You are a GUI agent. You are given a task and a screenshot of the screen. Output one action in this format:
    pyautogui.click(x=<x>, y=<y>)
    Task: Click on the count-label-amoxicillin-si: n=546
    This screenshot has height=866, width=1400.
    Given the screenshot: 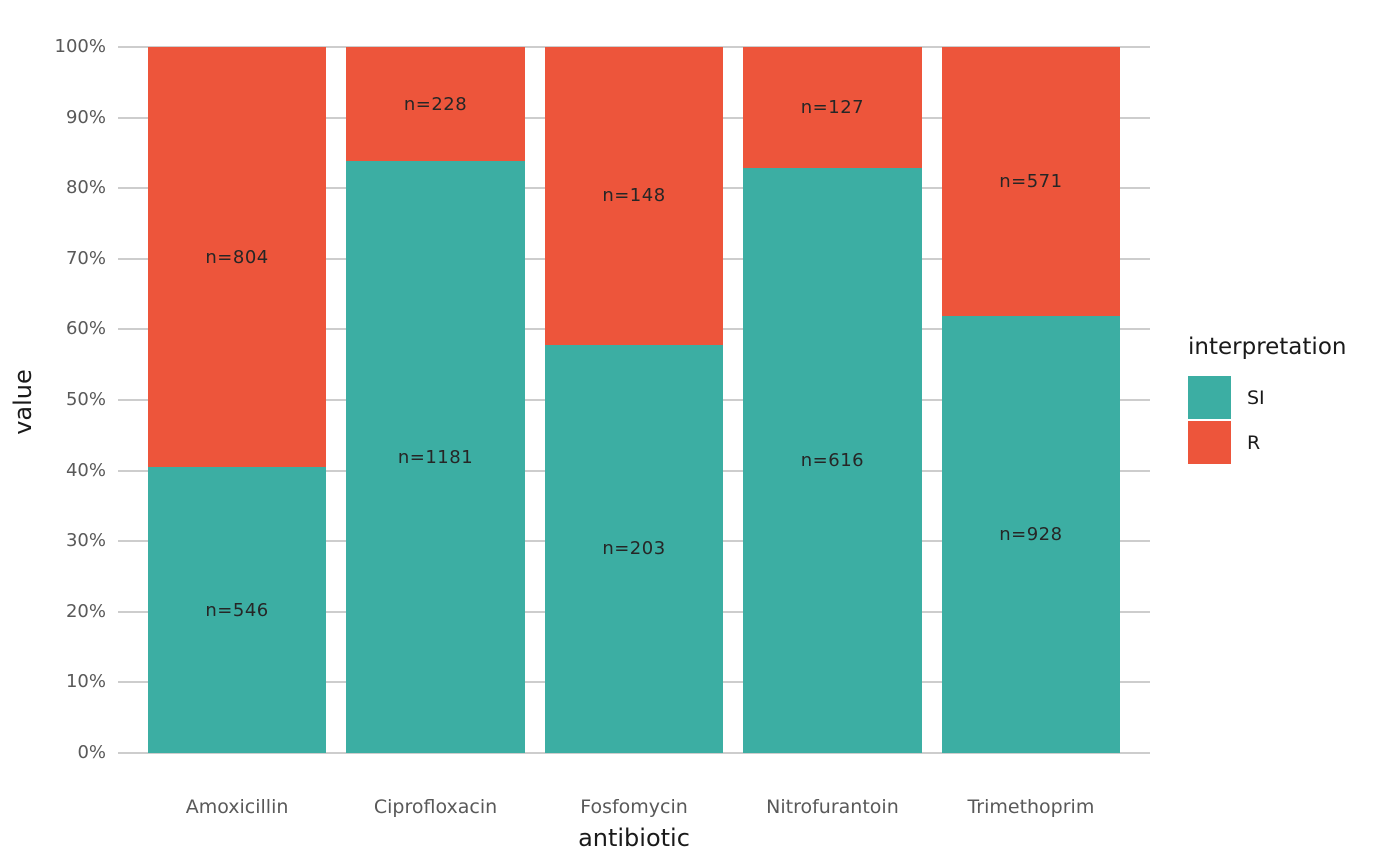 What is the action you would take?
    pyautogui.click(x=237, y=610)
    